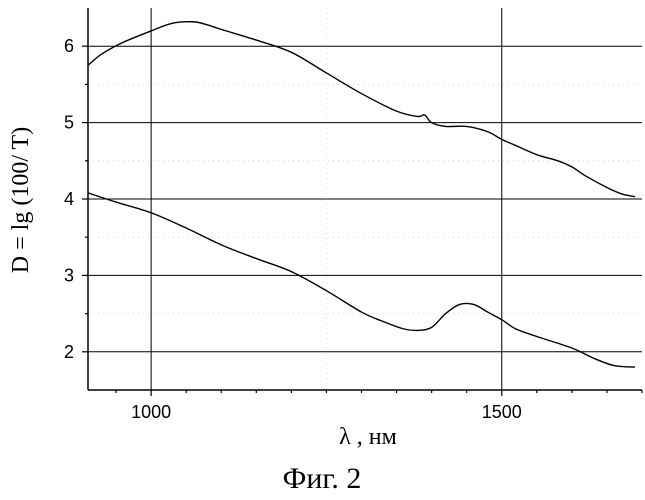 The image size is (645, 500). Describe the element at coordinates (368, 437) in the screenshot. I see `x-axis-label: λ , нм` at that location.